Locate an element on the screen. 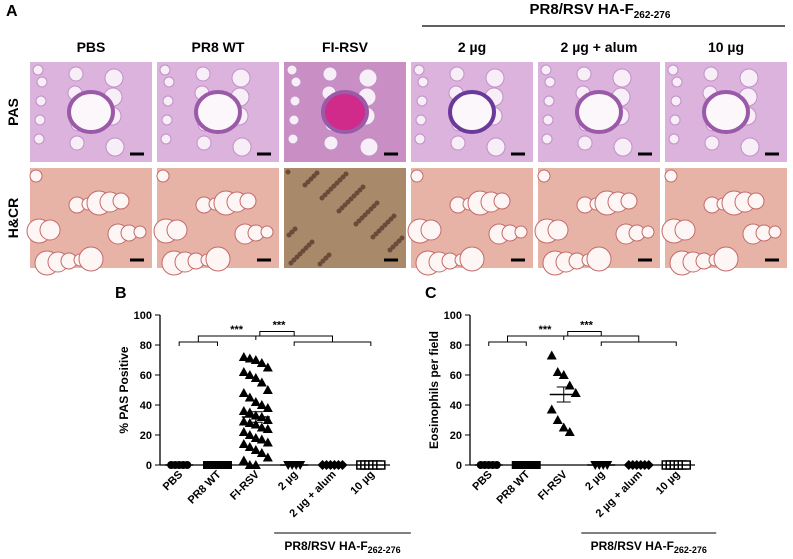 The width and height of the screenshot is (793, 559). row-label: H&CR is located at coordinates (13, 218).